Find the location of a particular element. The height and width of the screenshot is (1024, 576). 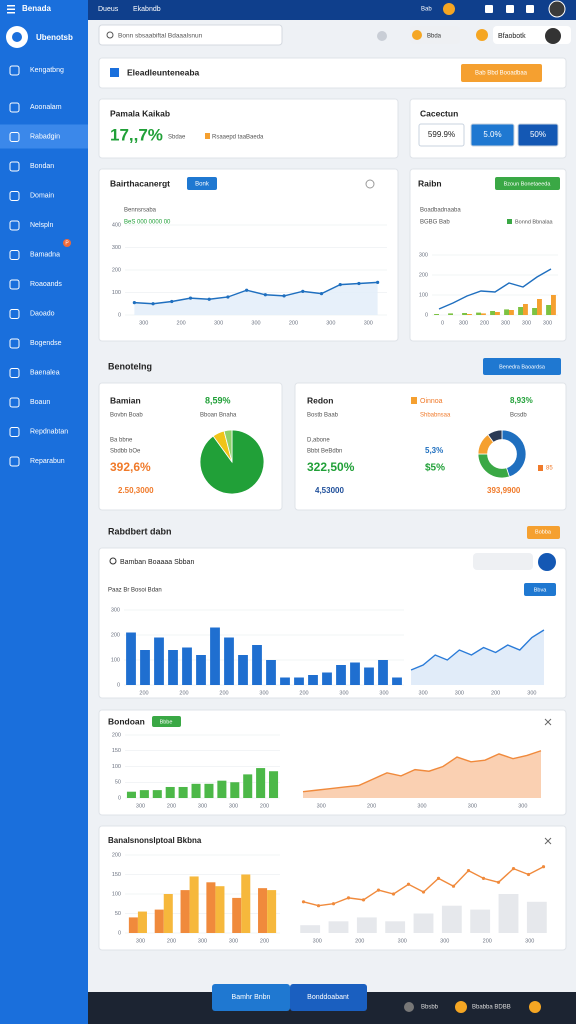

label: Bennsrsaba is located at coordinates (140, 211).